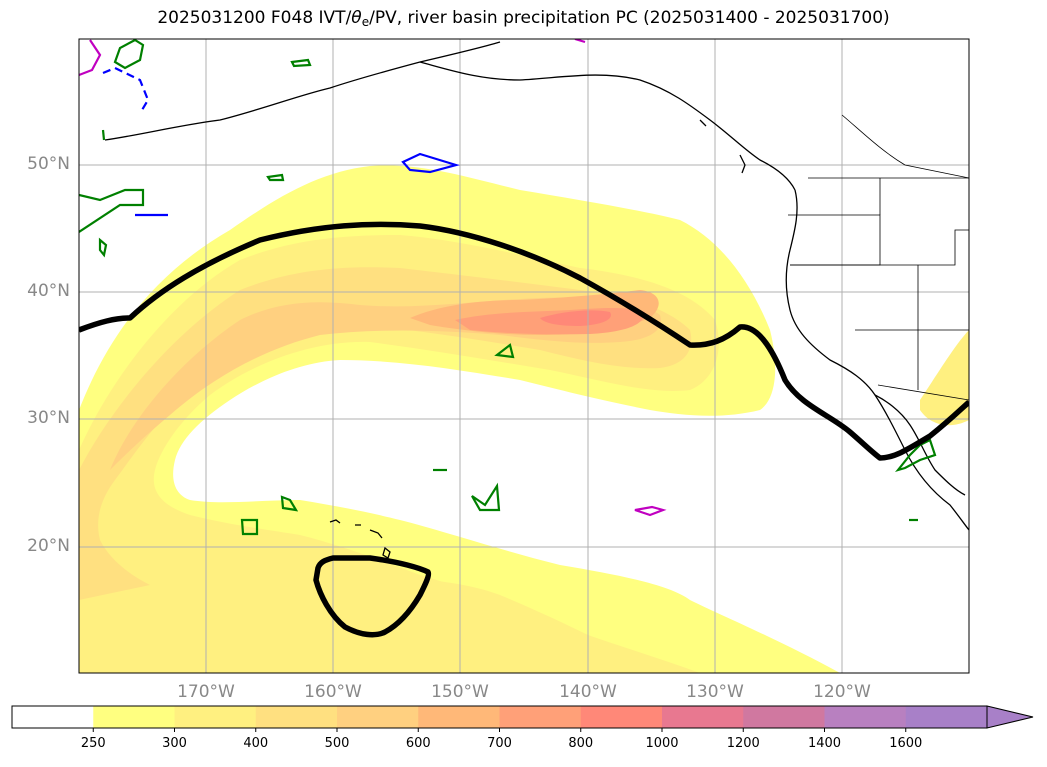  I want to click on ivt-800-band, so click(575, 318).